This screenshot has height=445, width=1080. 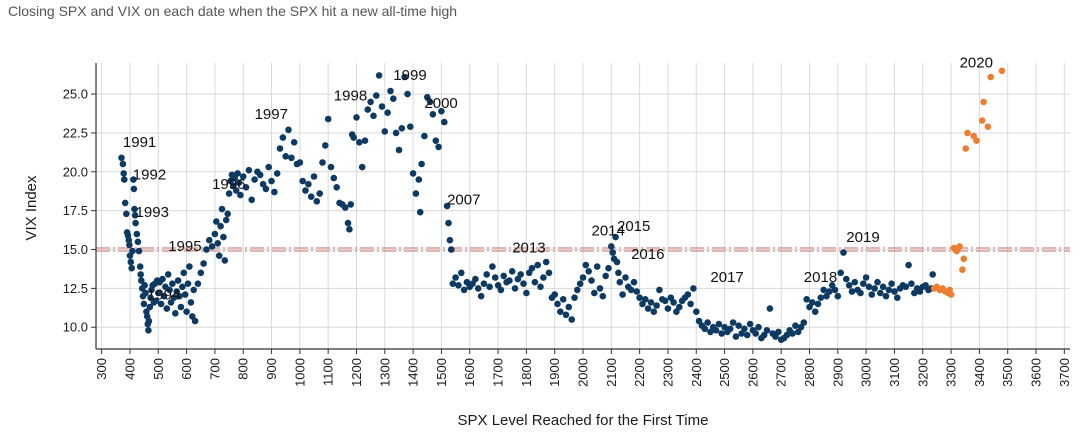 What do you see at coordinates (976, 63) in the screenshot?
I see `year-annotation: 2020` at bounding box center [976, 63].